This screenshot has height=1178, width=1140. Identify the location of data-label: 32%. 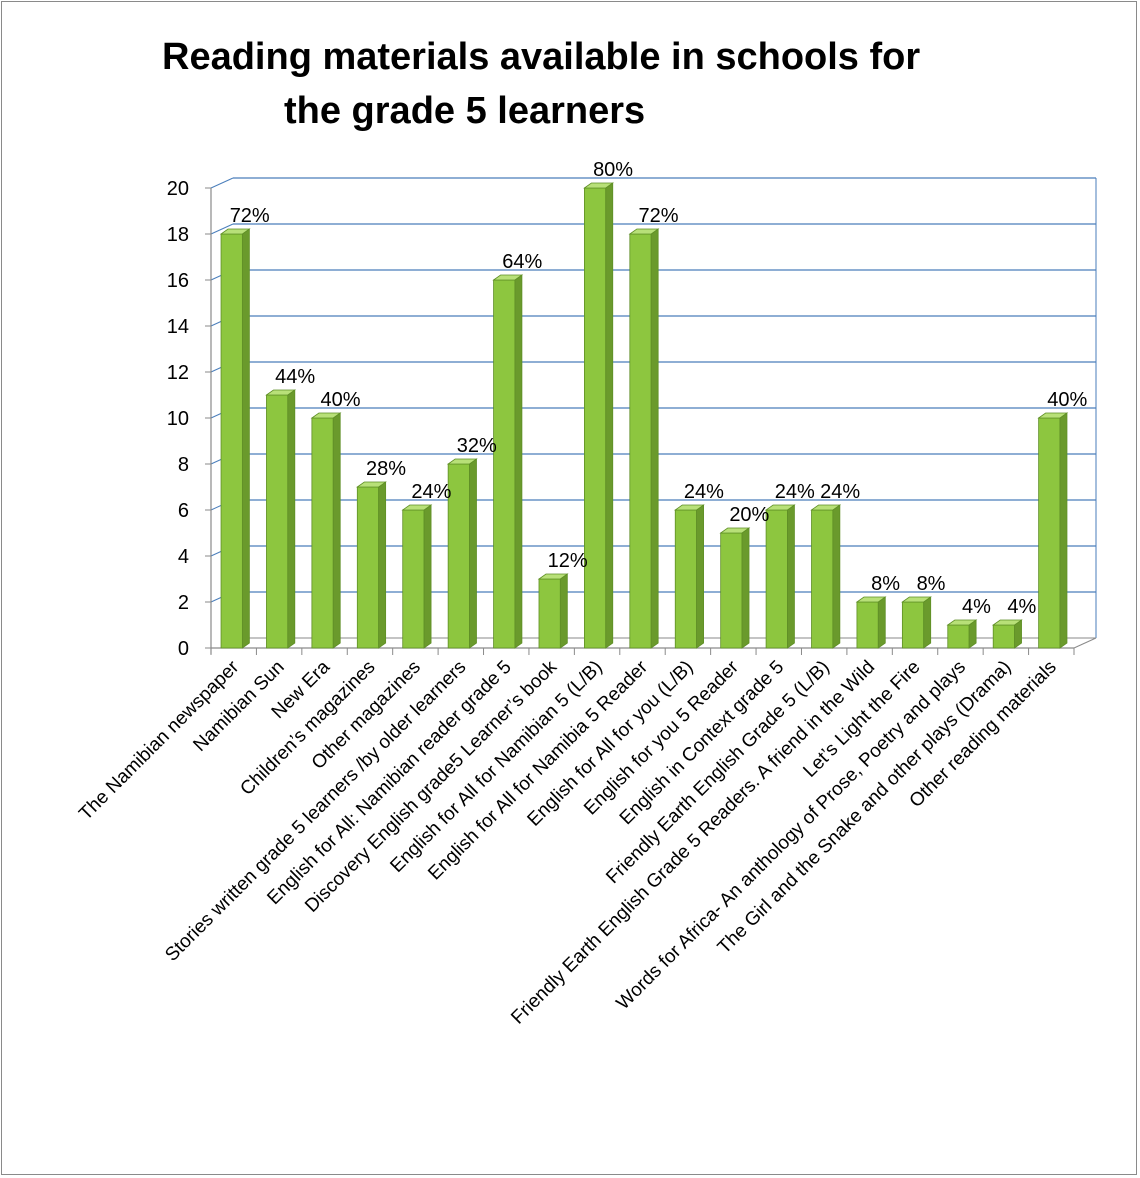
(477, 446).